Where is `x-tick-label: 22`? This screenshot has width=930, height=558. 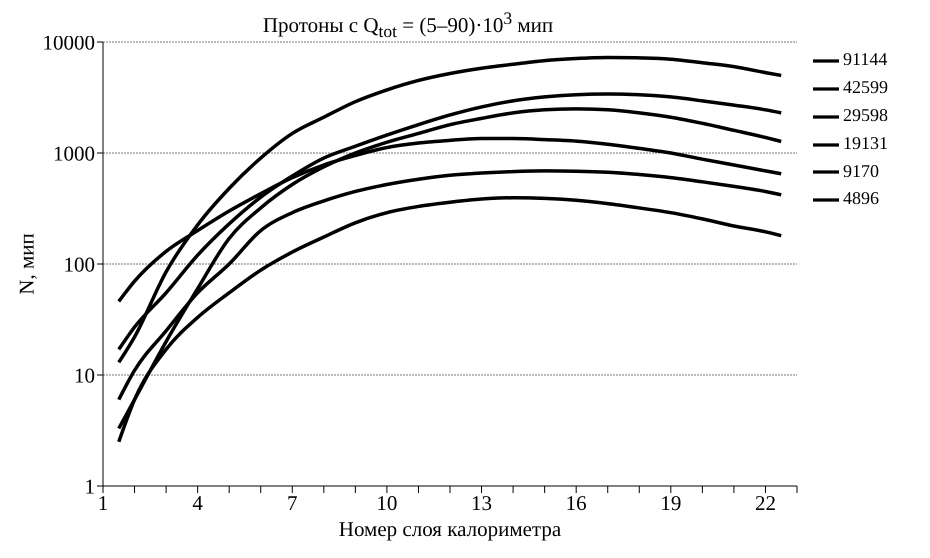
x-tick-label: 22 is located at coordinates (765, 502).